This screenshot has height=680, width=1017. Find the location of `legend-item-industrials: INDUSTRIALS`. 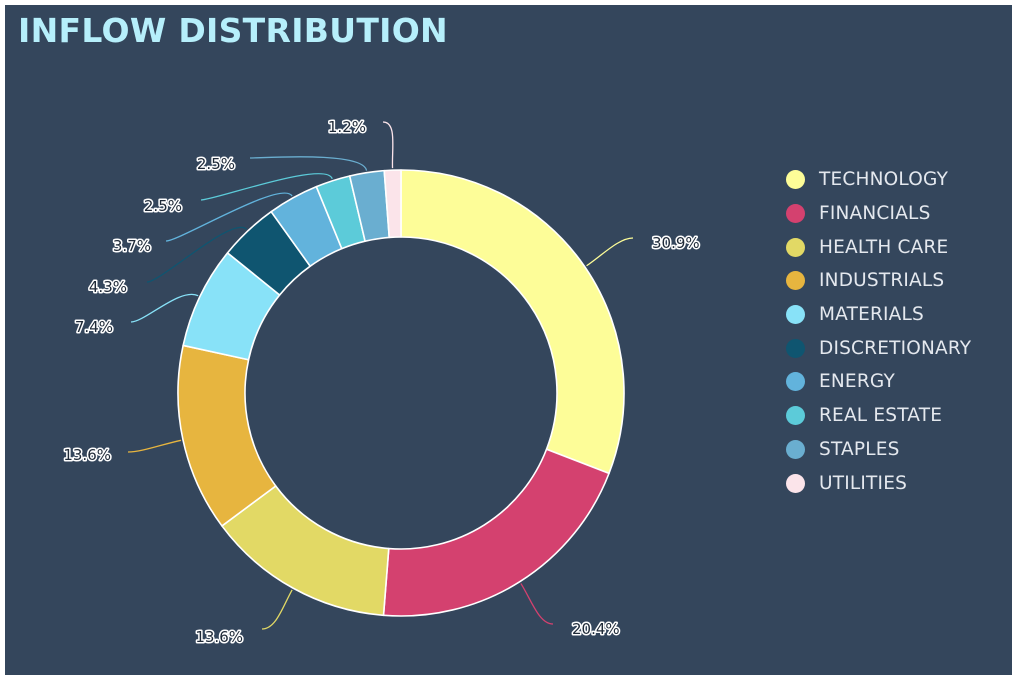

legend-item-industrials: INDUSTRIALS is located at coordinates (878, 281).